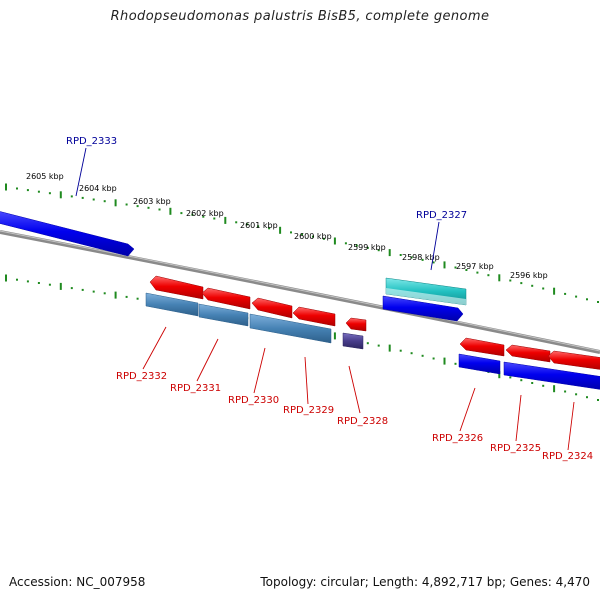  Describe the element at coordinates (45, 176) in the screenshot. I see `scale-label: 2605 kbp` at that location.